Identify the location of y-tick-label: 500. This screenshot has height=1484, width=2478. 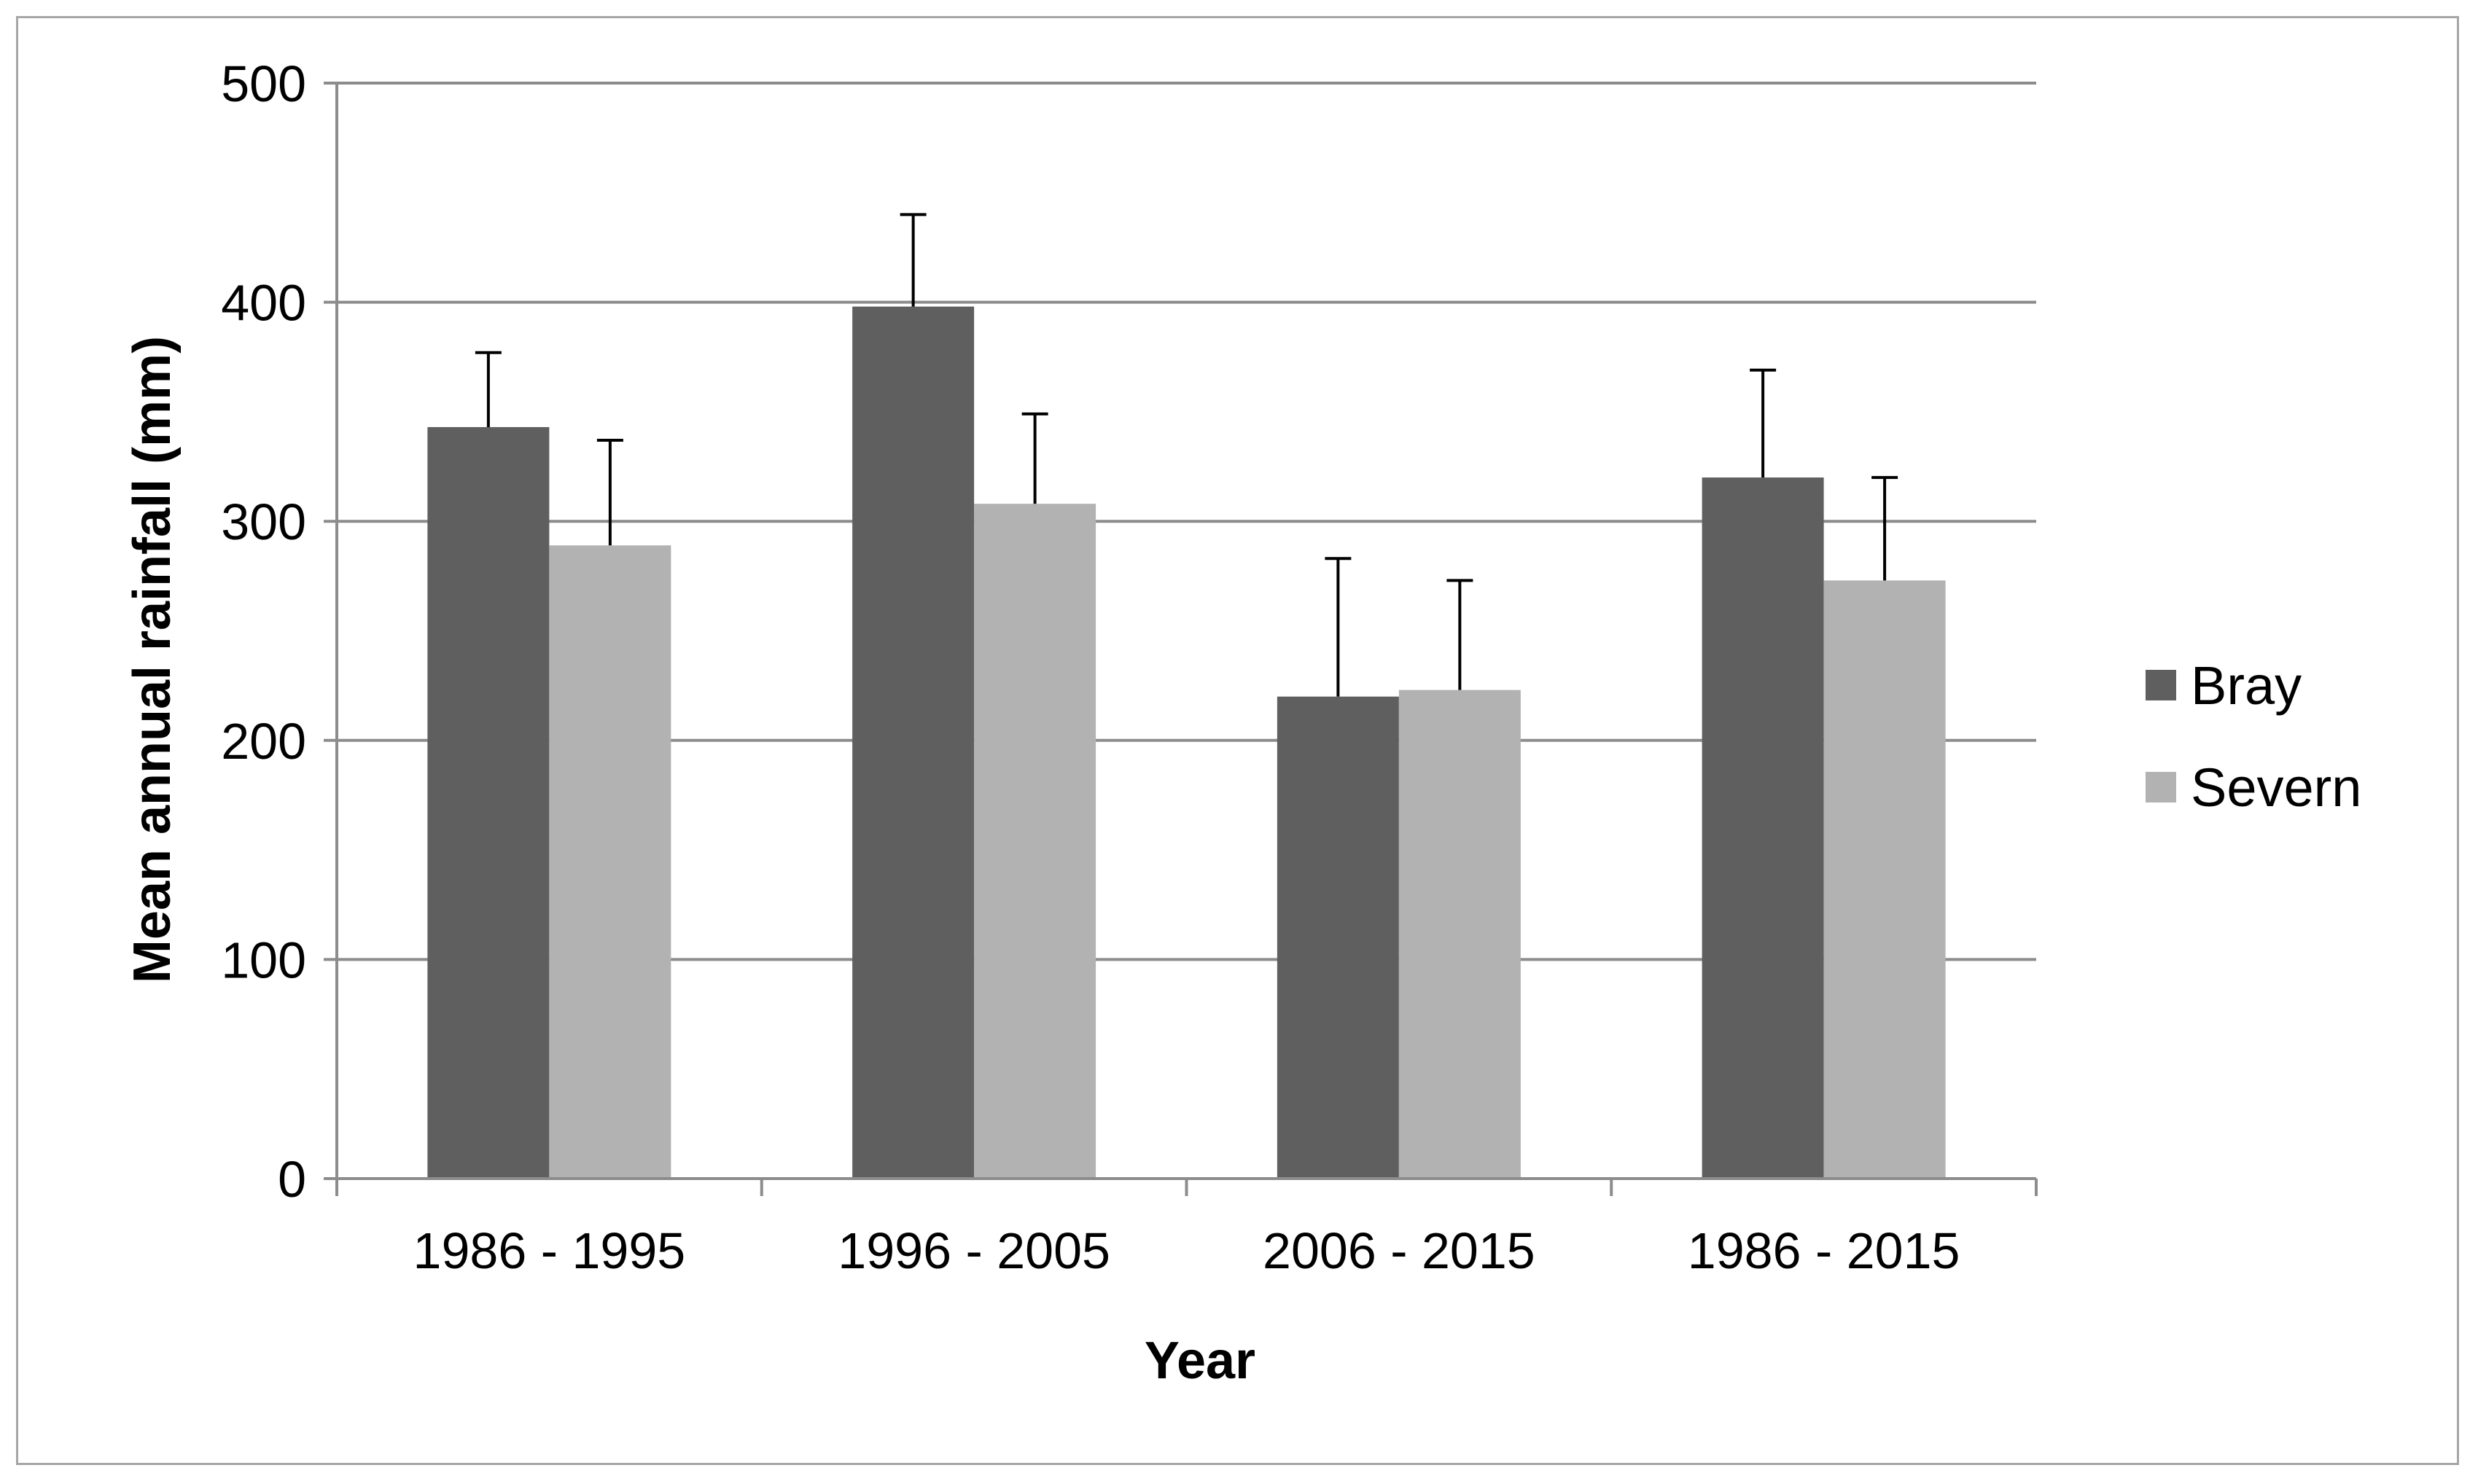
(263, 83).